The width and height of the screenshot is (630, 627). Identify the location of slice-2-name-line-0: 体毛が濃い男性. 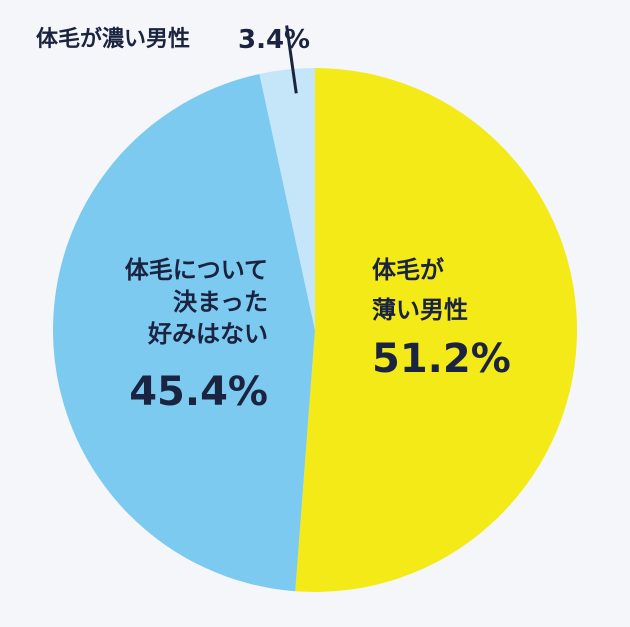
(113, 39).